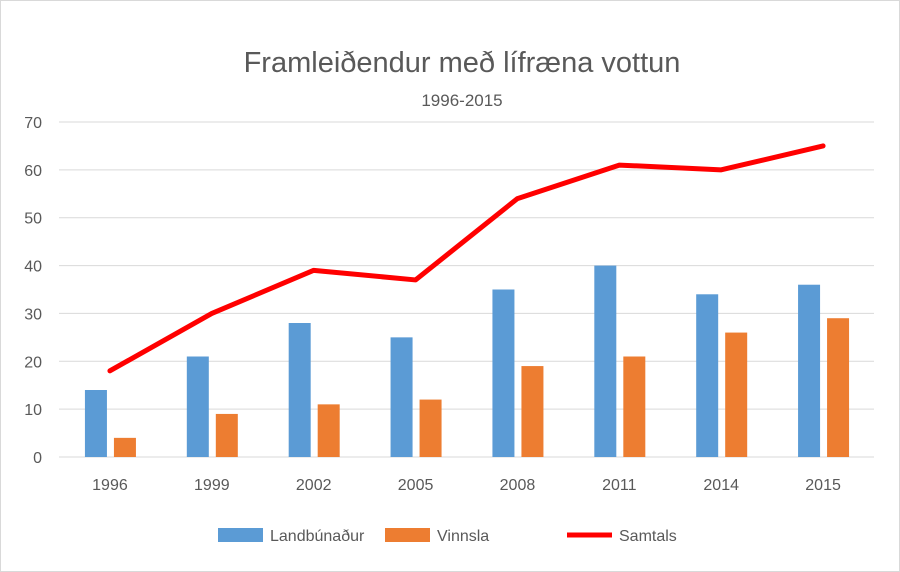 The height and width of the screenshot is (572, 900). What do you see at coordinates (33, 291) in the screenshot?
I see `y-axis: 0 10 20 30 40 50 60 70` at bounding box center [33, 291].